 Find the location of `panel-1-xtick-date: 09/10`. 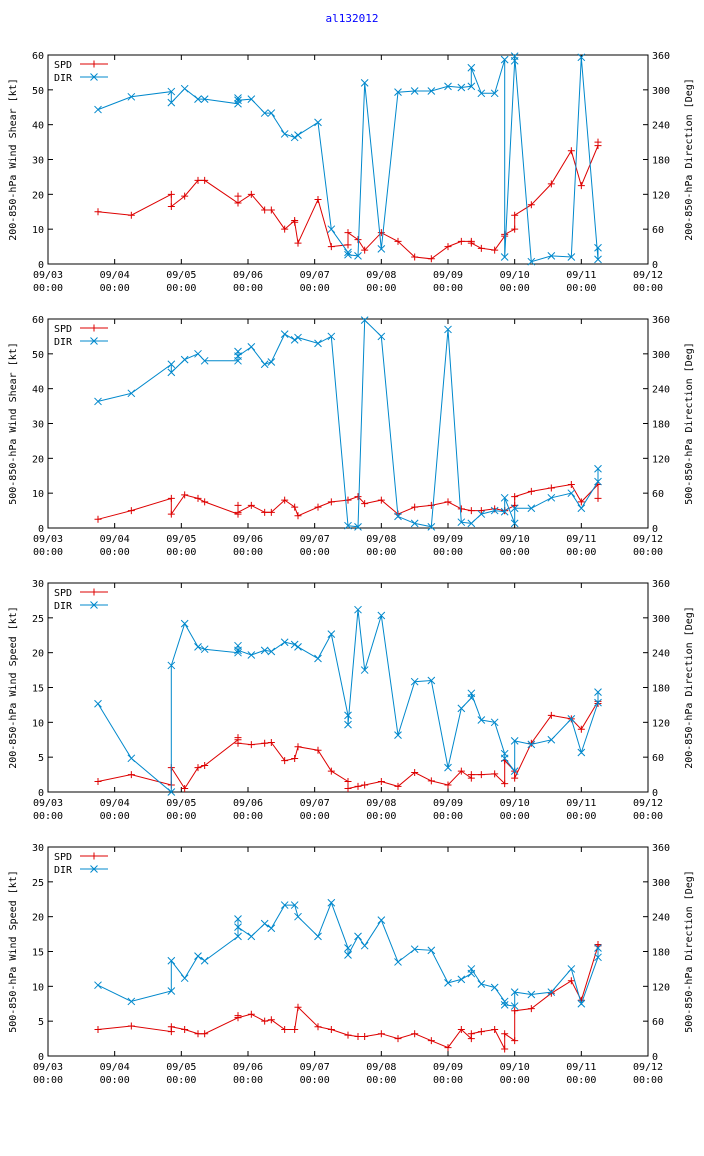

panel-1-xtick-date: 09/10 is located at coordinates (515, 275).